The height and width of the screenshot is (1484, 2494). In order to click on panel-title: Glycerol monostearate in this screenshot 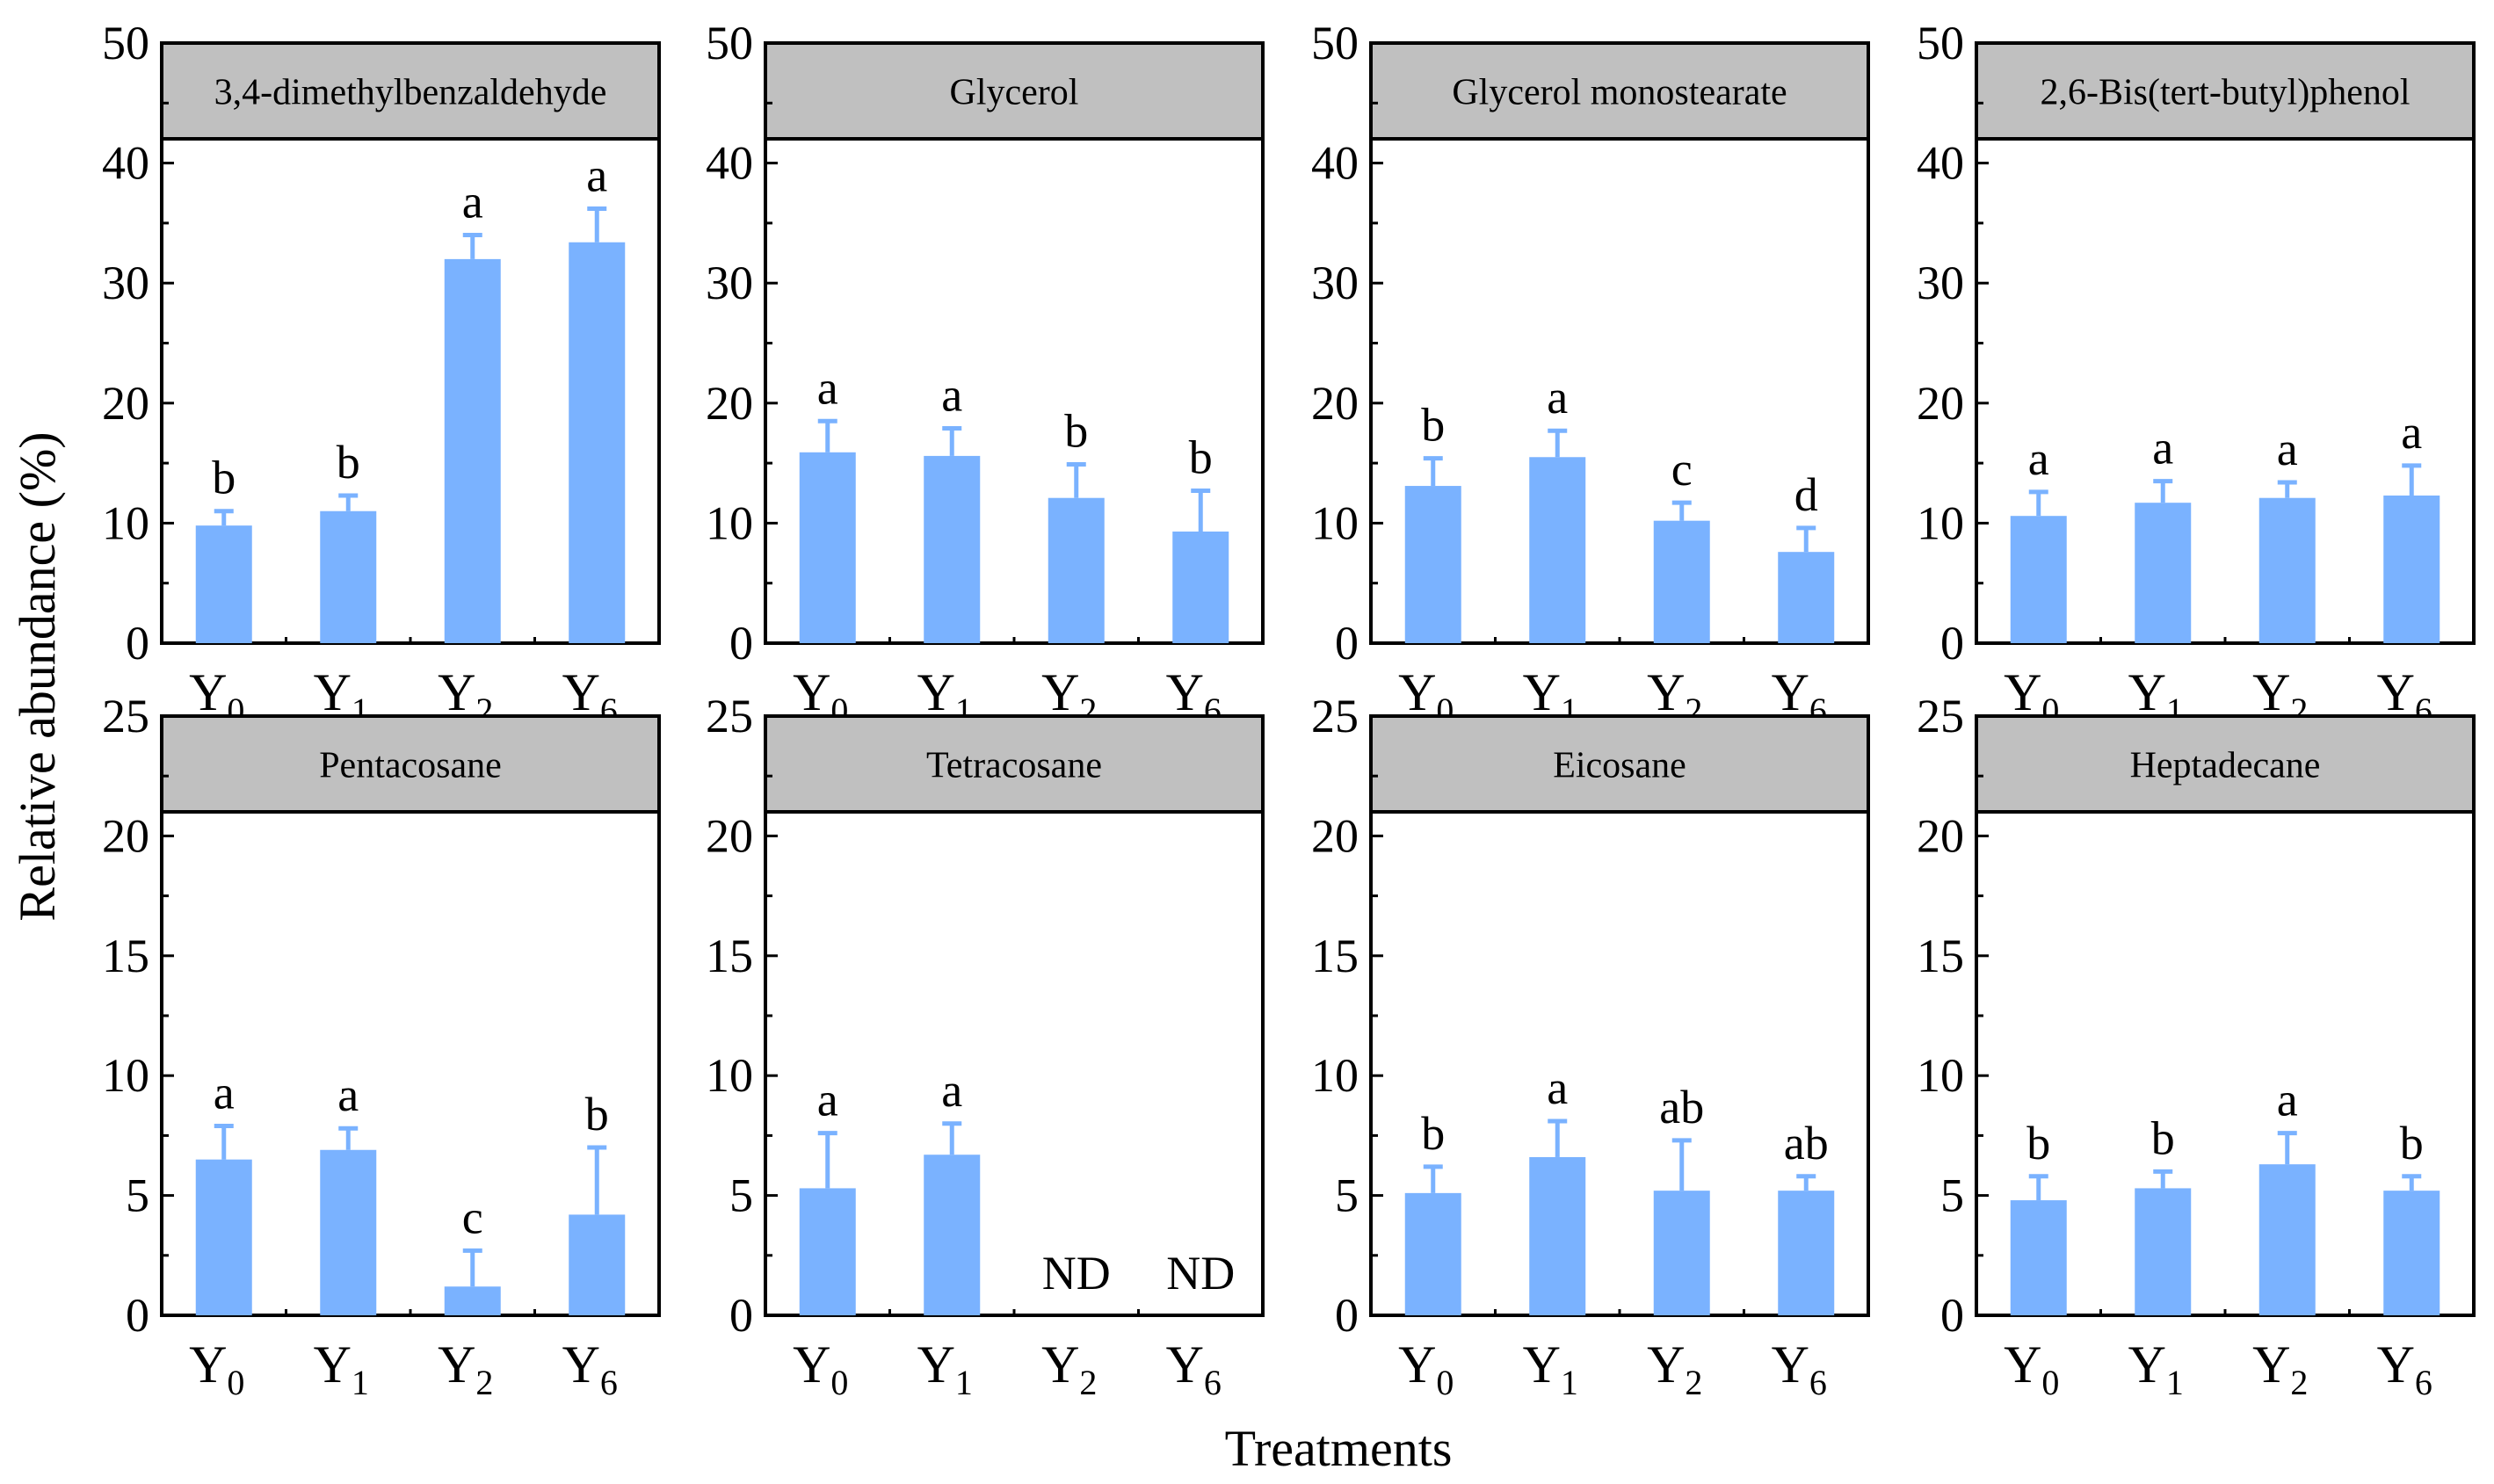, I will do `click(1619, 93)`.